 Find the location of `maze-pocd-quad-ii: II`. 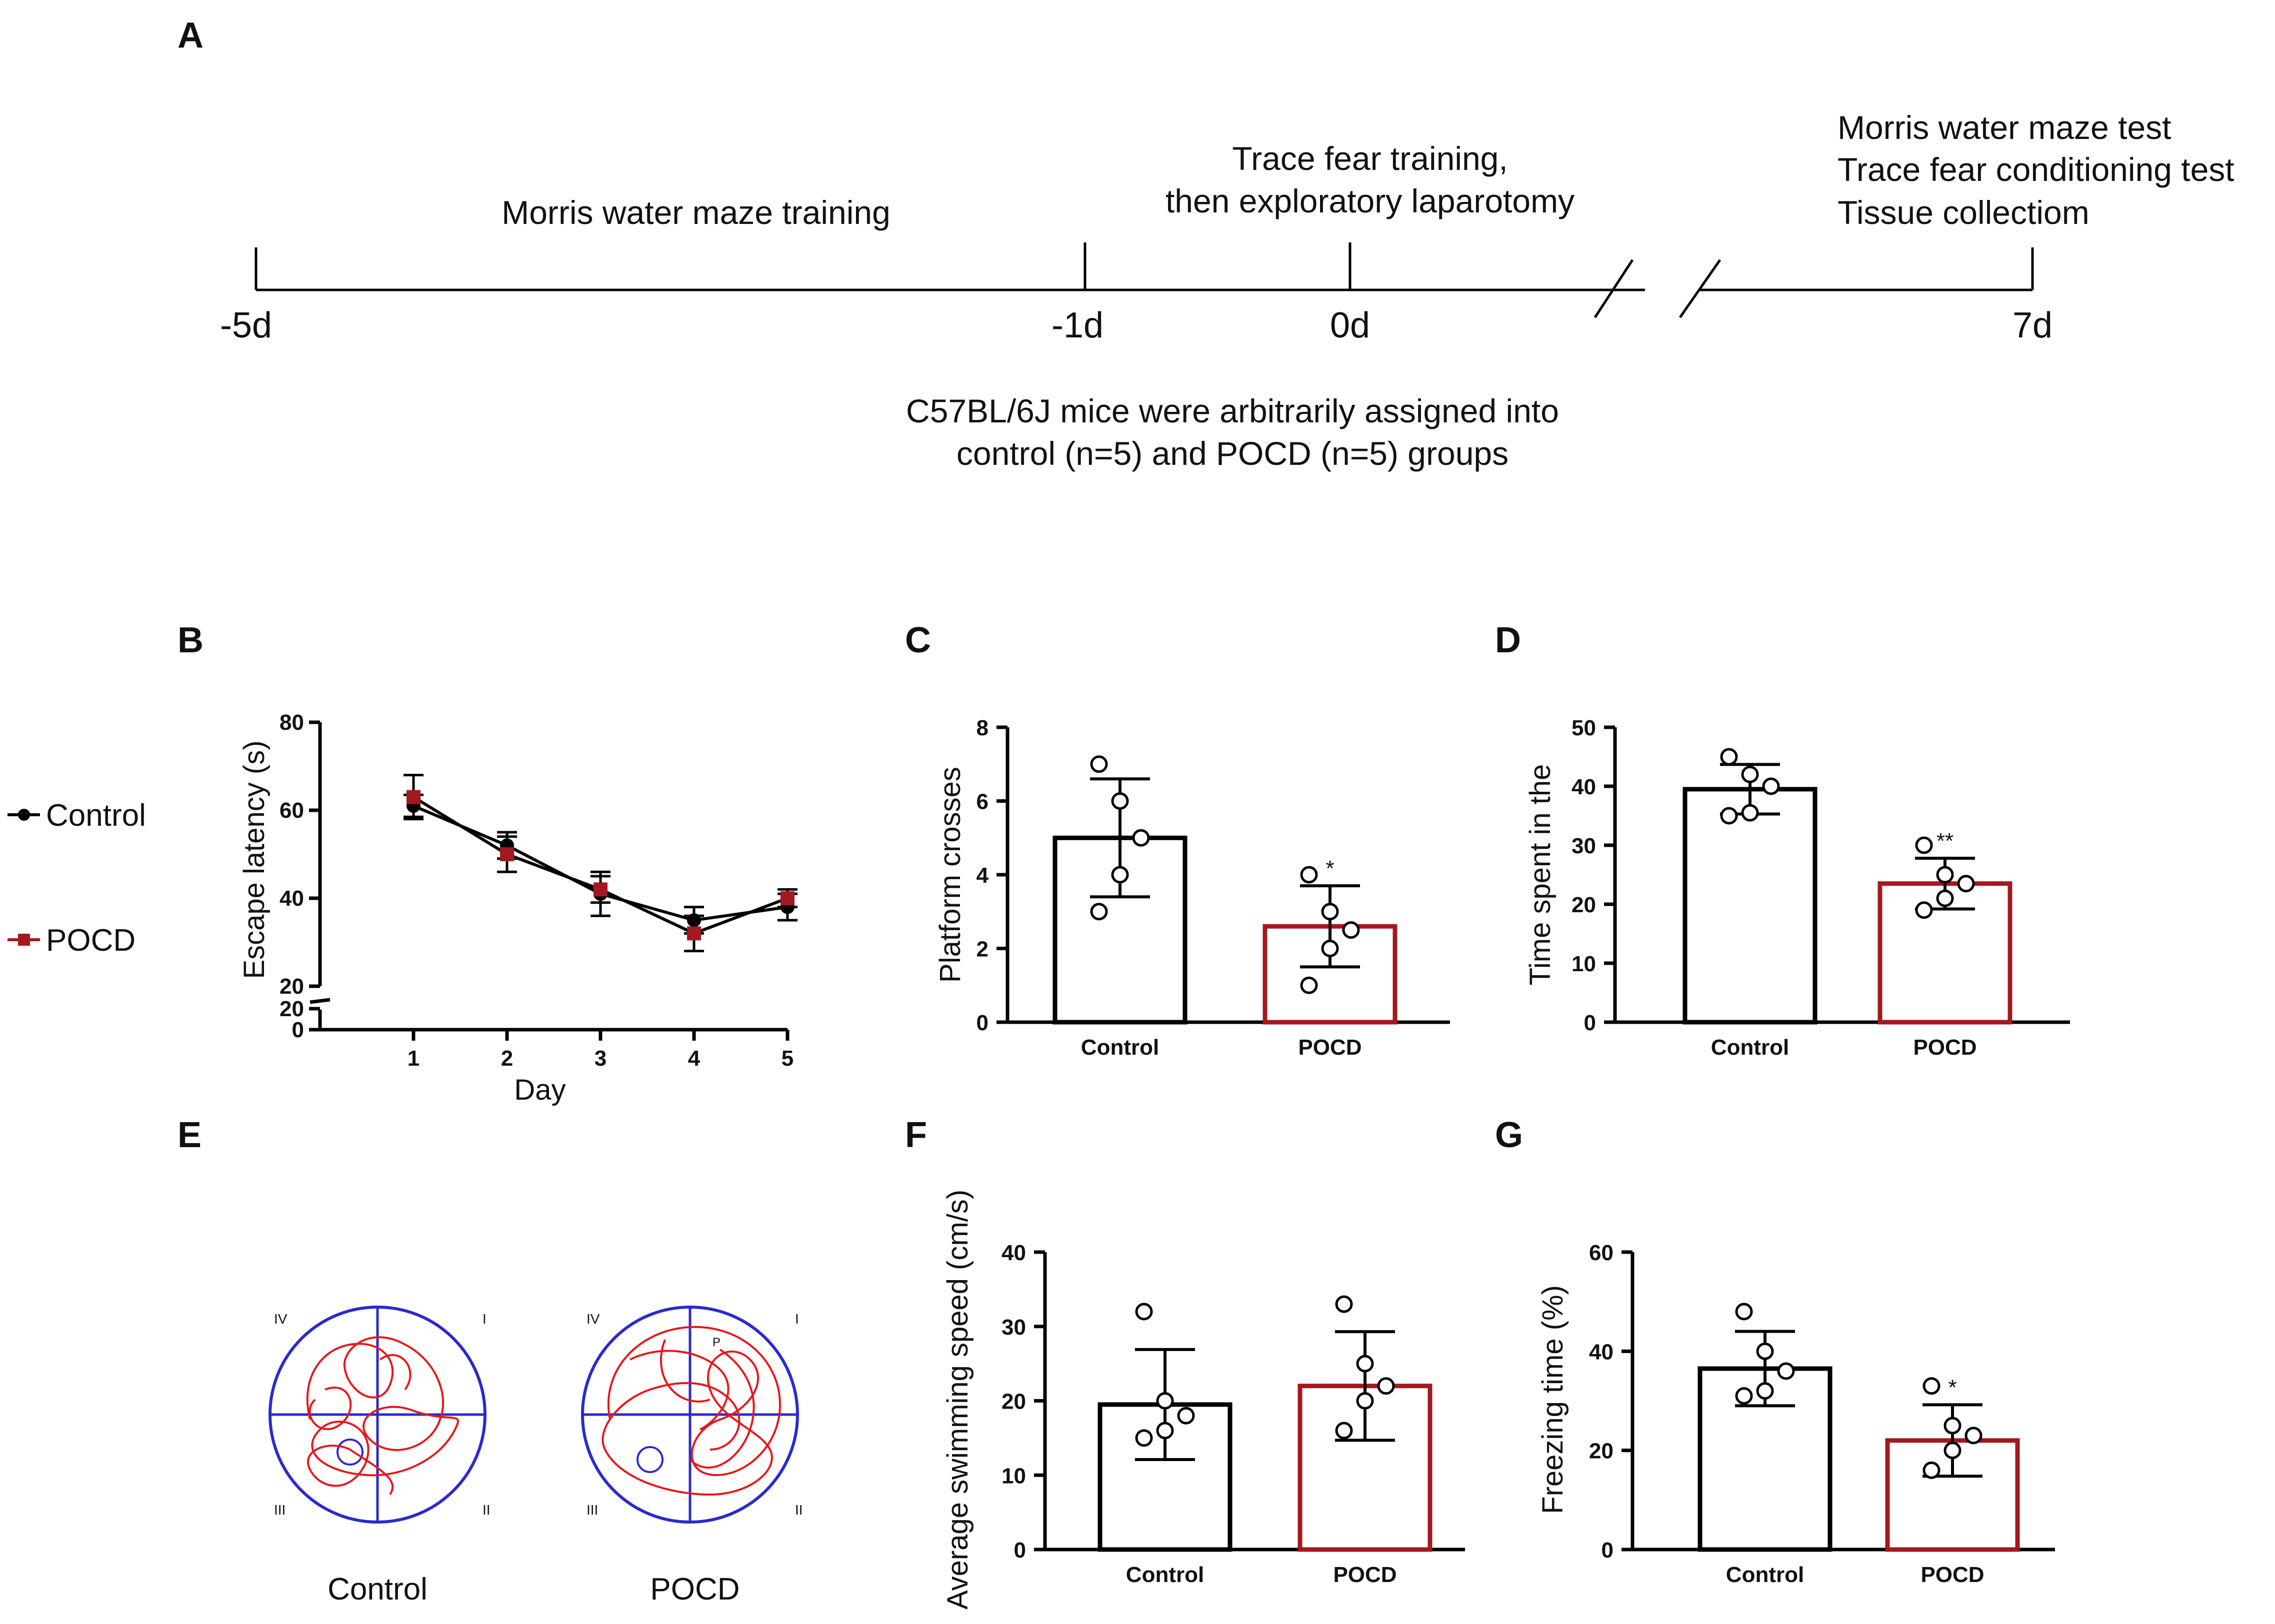

maze-pocd-quad-ii: II is located at coordinates (799, 1510).